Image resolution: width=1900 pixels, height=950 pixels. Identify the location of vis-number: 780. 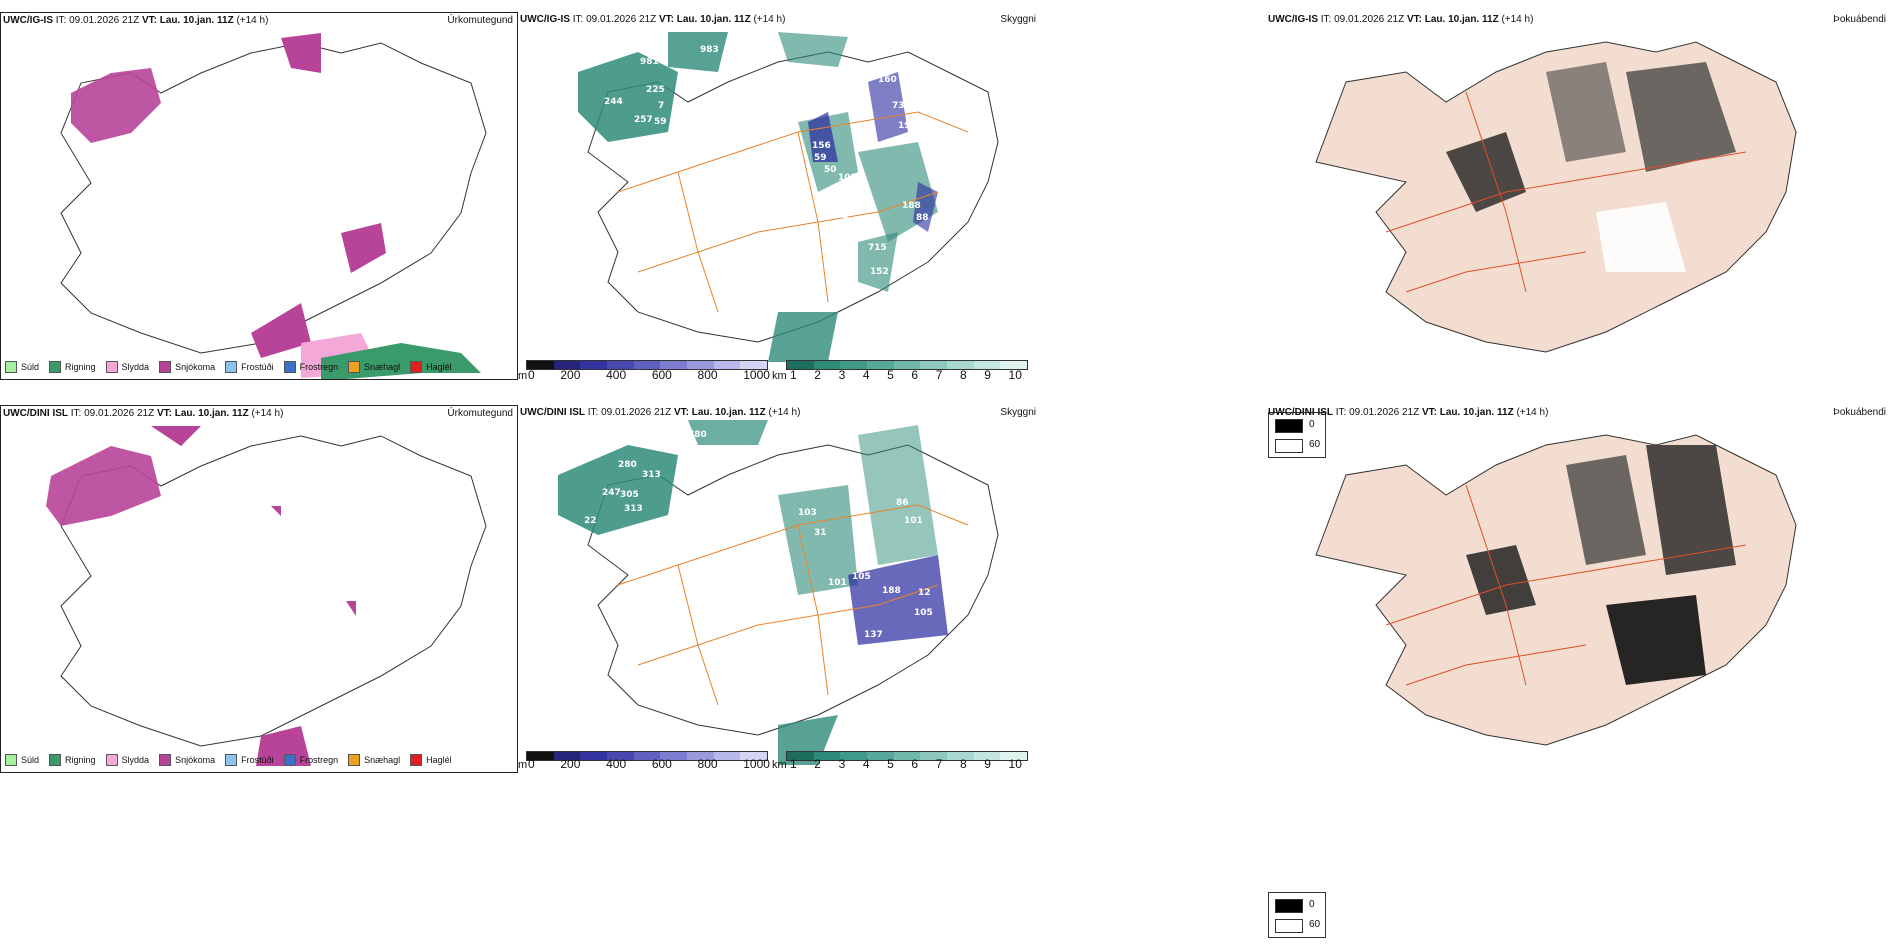
(697, 435).